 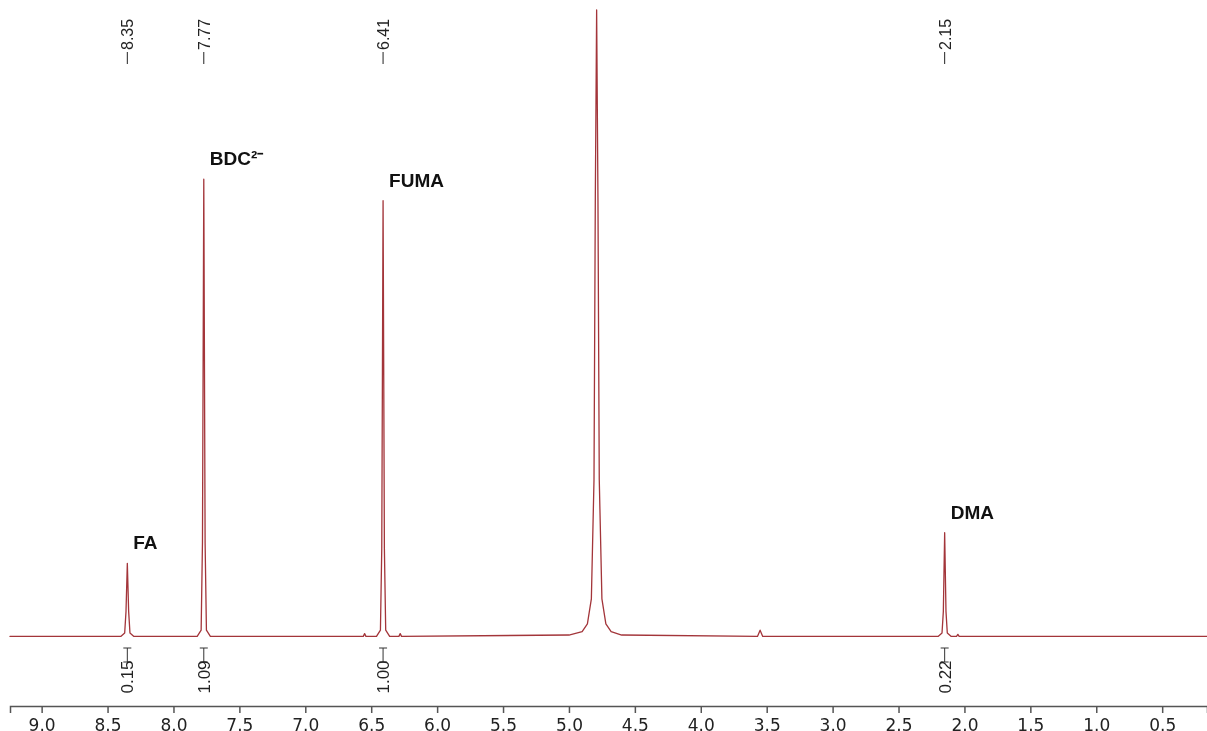 I want to click on x-tick-label: 5.5, so click(x=504, y=723).